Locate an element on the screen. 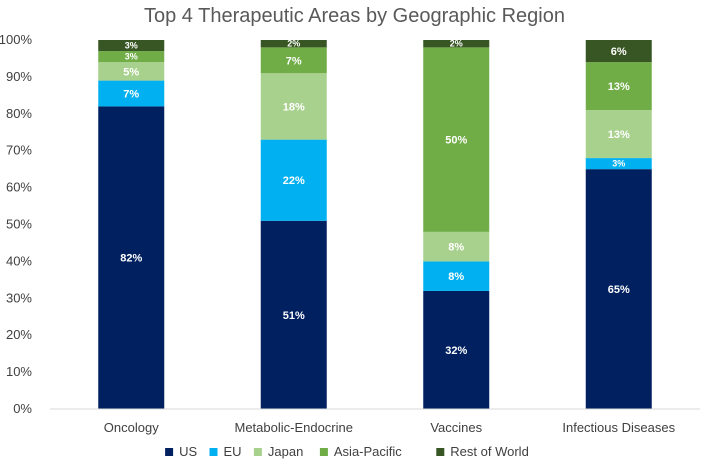 This screenshot has height=466, width=709. data-label: 51% is located at coordinates (294, 316).